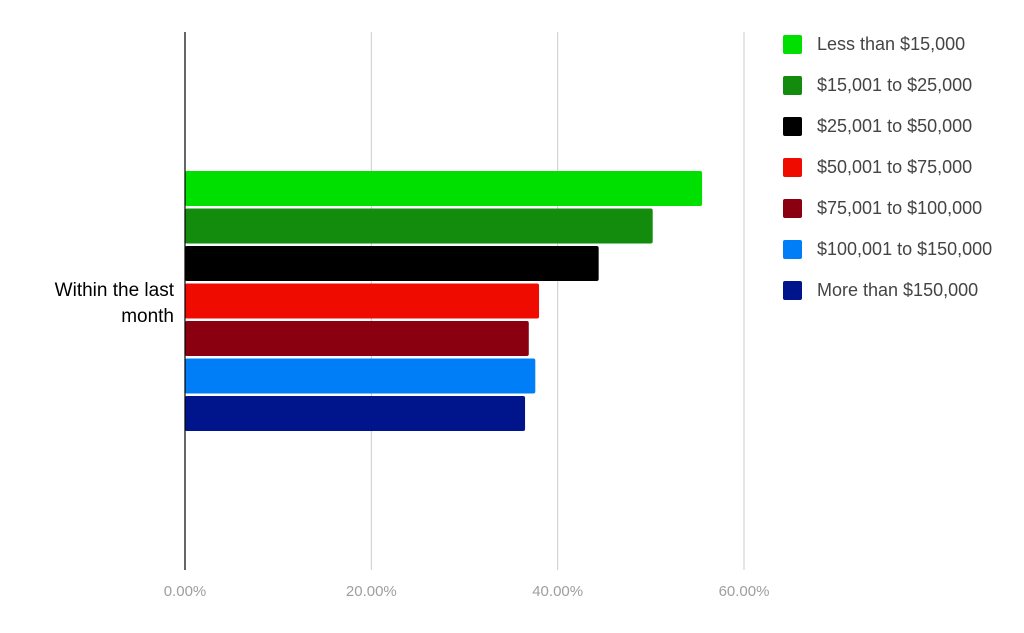 This screenshot has height=633, width=1024. Describe the element at coordinates (185, 591) in the screenshot. I see `x-tick-label: 0.00%` at that location.